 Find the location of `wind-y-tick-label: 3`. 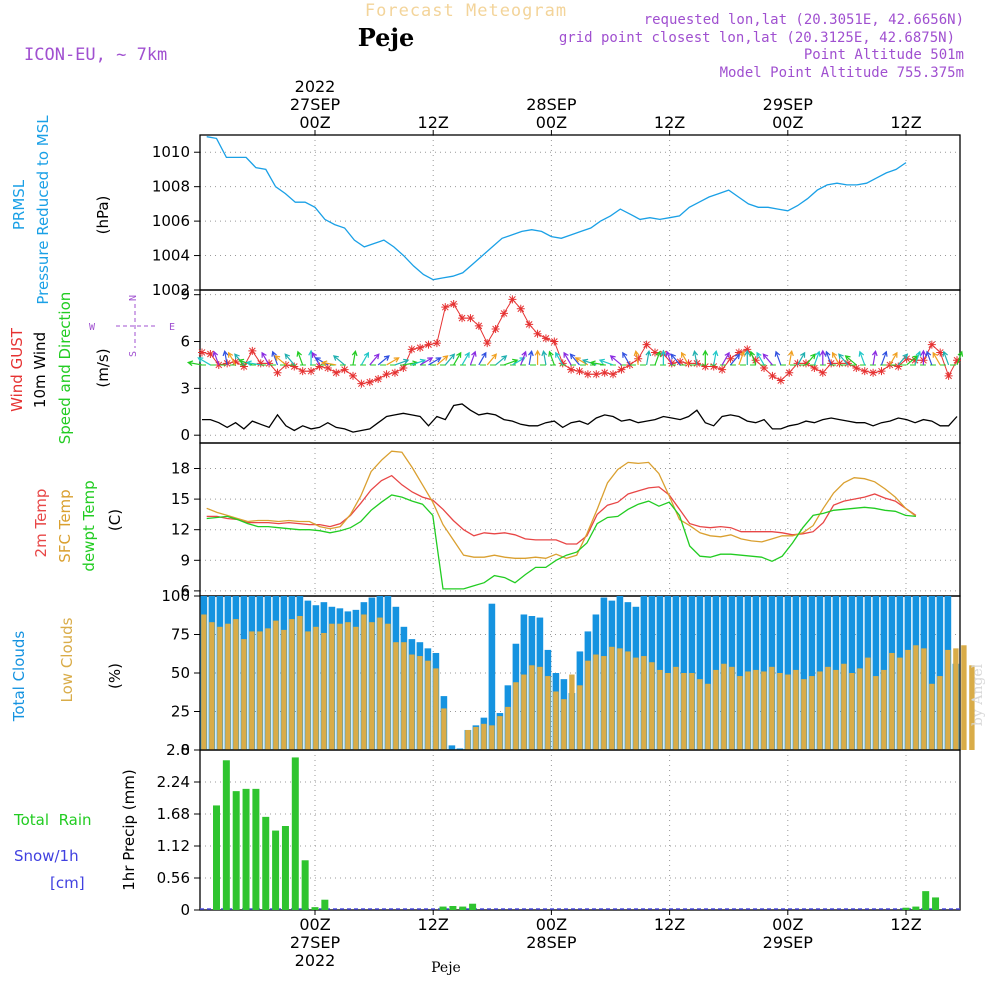

wind-y-tick-label: 3 is located at coordinates (185, 388).